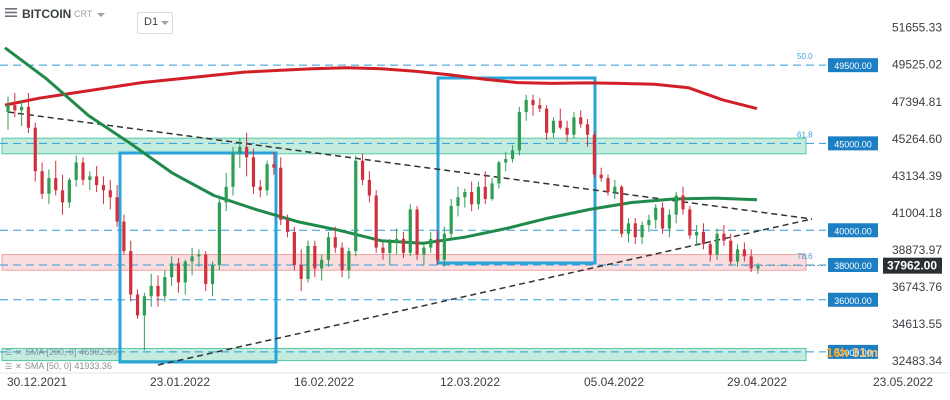 This screenshot has width=950, height=400. Describe the element at coordinates (58, 366) in the screenshot. I see `legend-sma50: ☰ ✕ SMA [50, 0] 41933.36` at that location.